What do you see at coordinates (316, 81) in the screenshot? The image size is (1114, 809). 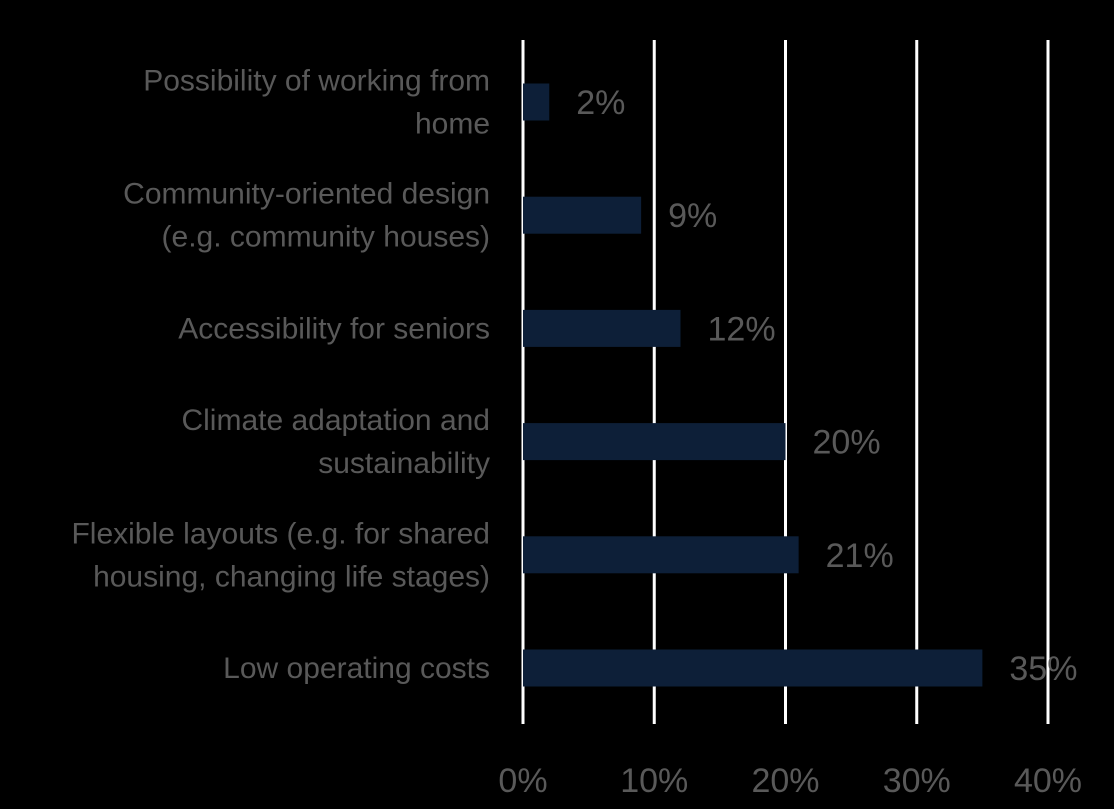 I see `category-label-line: Possibility of working from` at bounding box center [316, 81].